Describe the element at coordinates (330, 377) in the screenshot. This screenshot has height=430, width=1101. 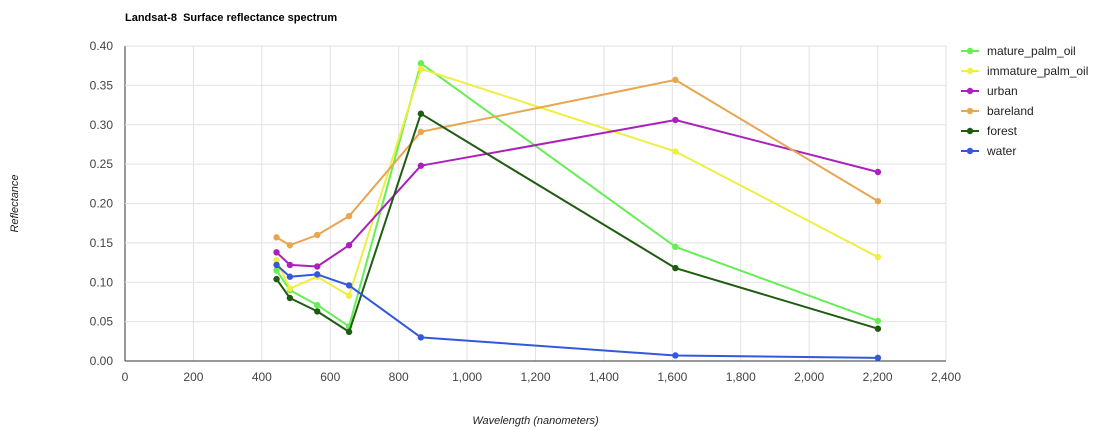
I see `x-tick-label: 600` at that location.